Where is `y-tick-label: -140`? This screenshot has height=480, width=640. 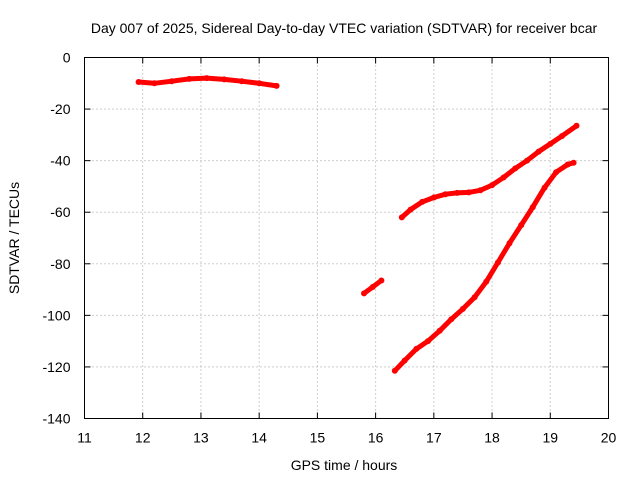
y-tick-label: -140 is located at coordinates (56, 419).